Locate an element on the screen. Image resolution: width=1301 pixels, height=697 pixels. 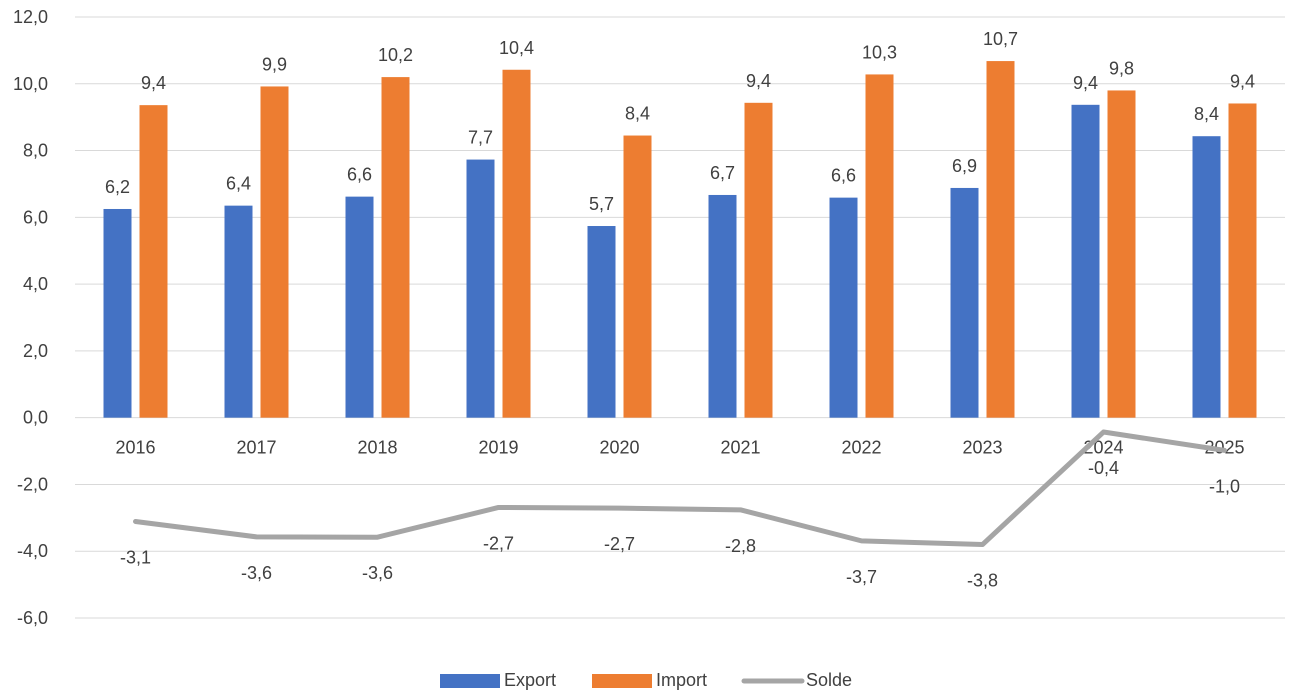
solde-line is located at coordinates (680, 488).